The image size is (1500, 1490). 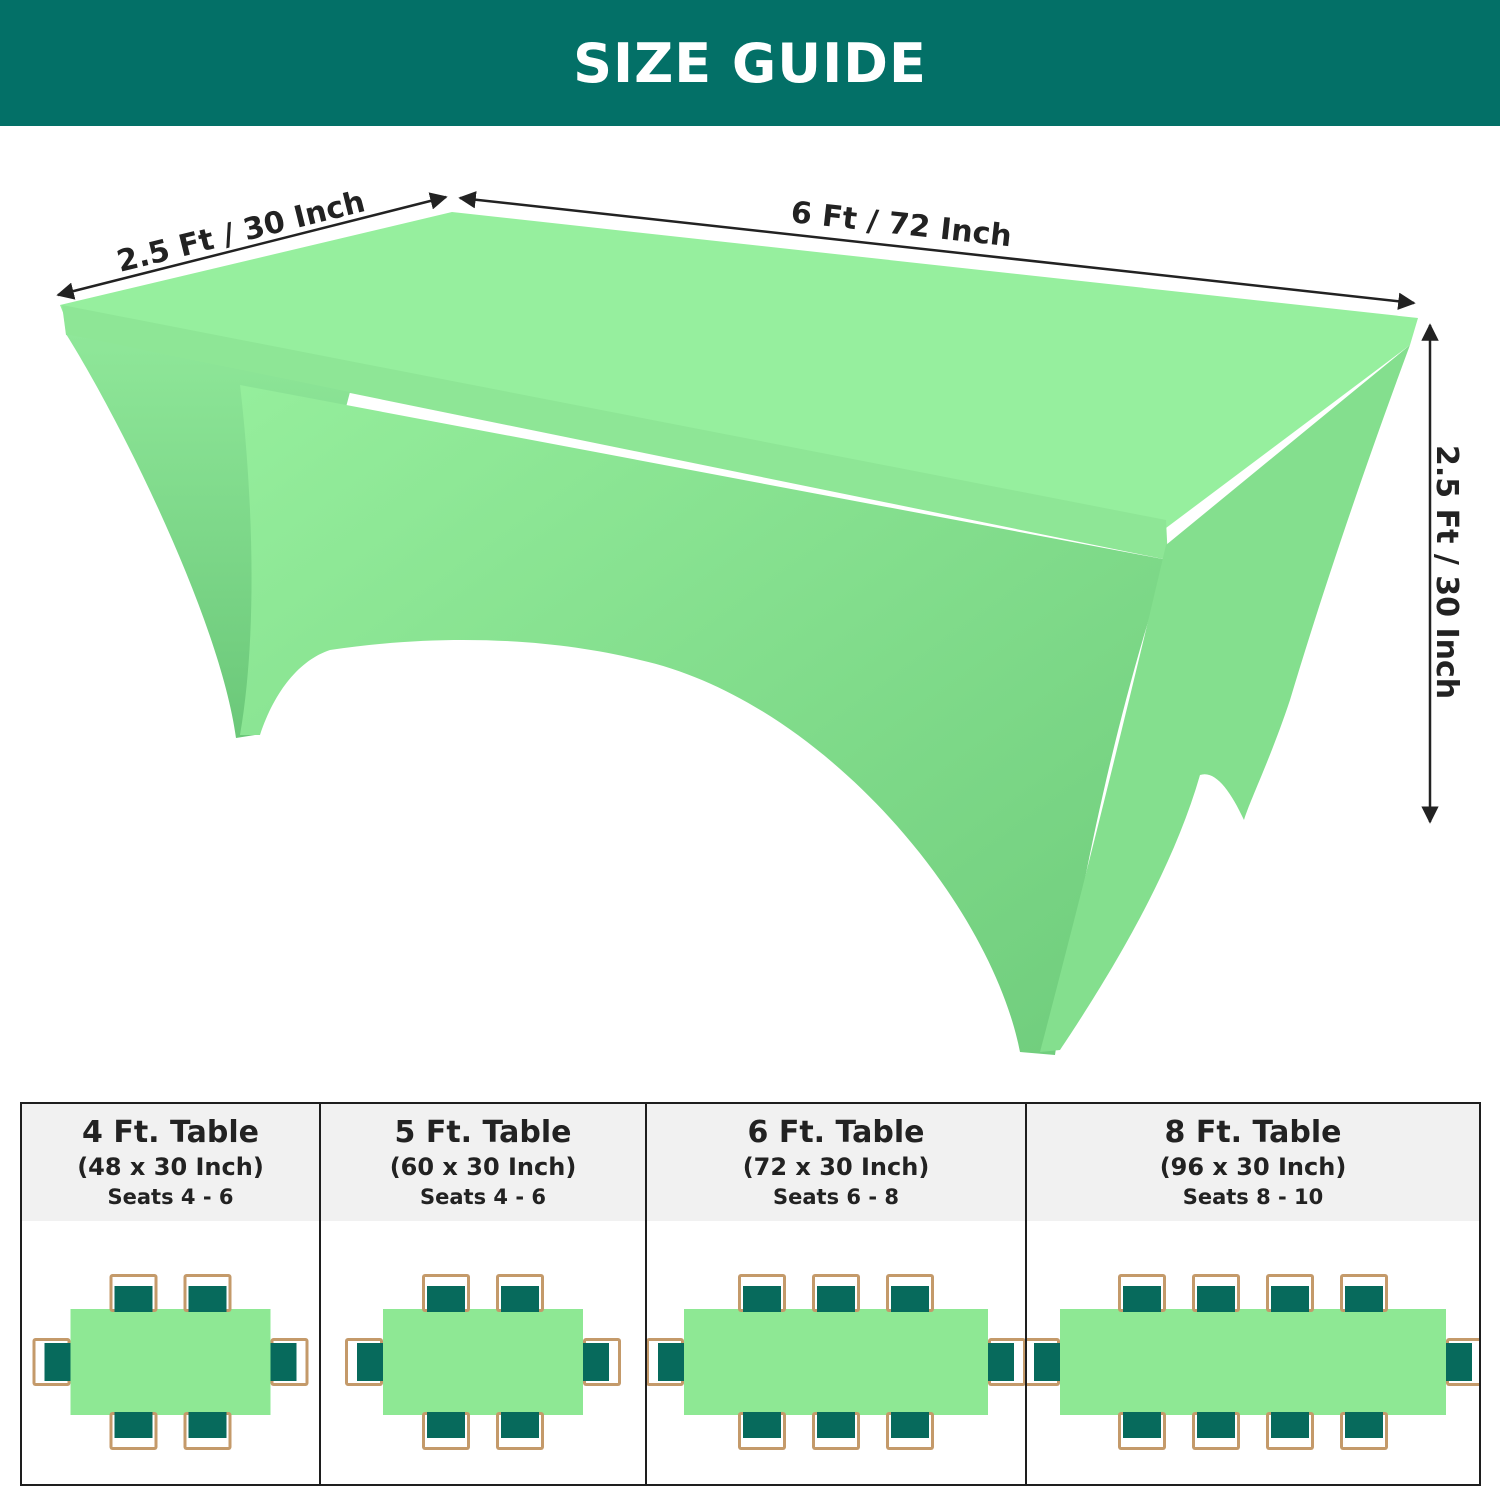 What do you see at coordinates (170, 1132) in the screenshot?
I see `table-title: 4 Ft. Table` at bounding box center [170, 1132].